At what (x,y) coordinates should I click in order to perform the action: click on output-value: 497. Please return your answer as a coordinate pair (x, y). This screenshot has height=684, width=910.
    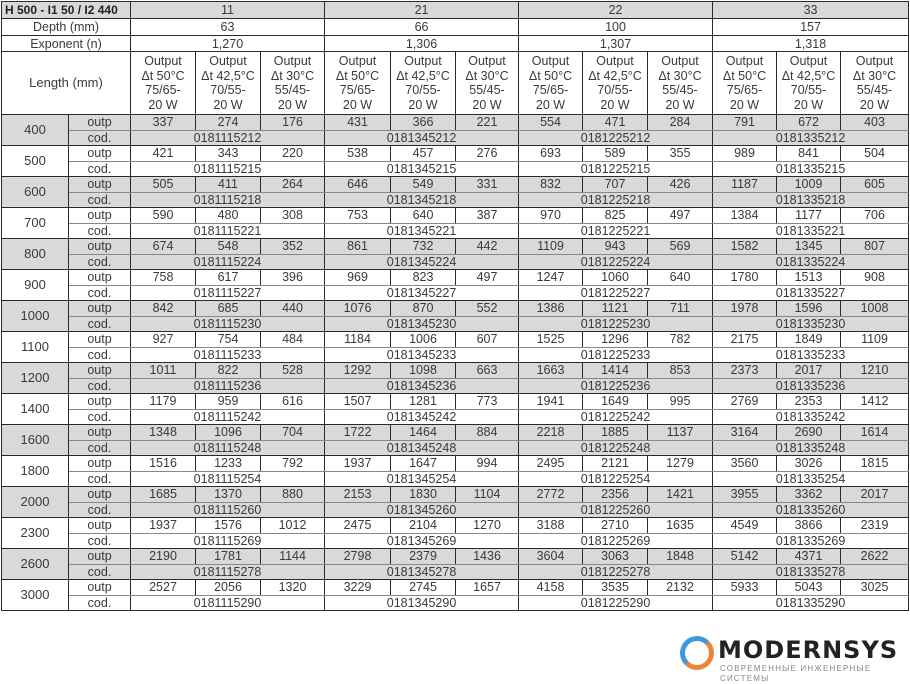
    Looking at the image, I should click on (487, 277).